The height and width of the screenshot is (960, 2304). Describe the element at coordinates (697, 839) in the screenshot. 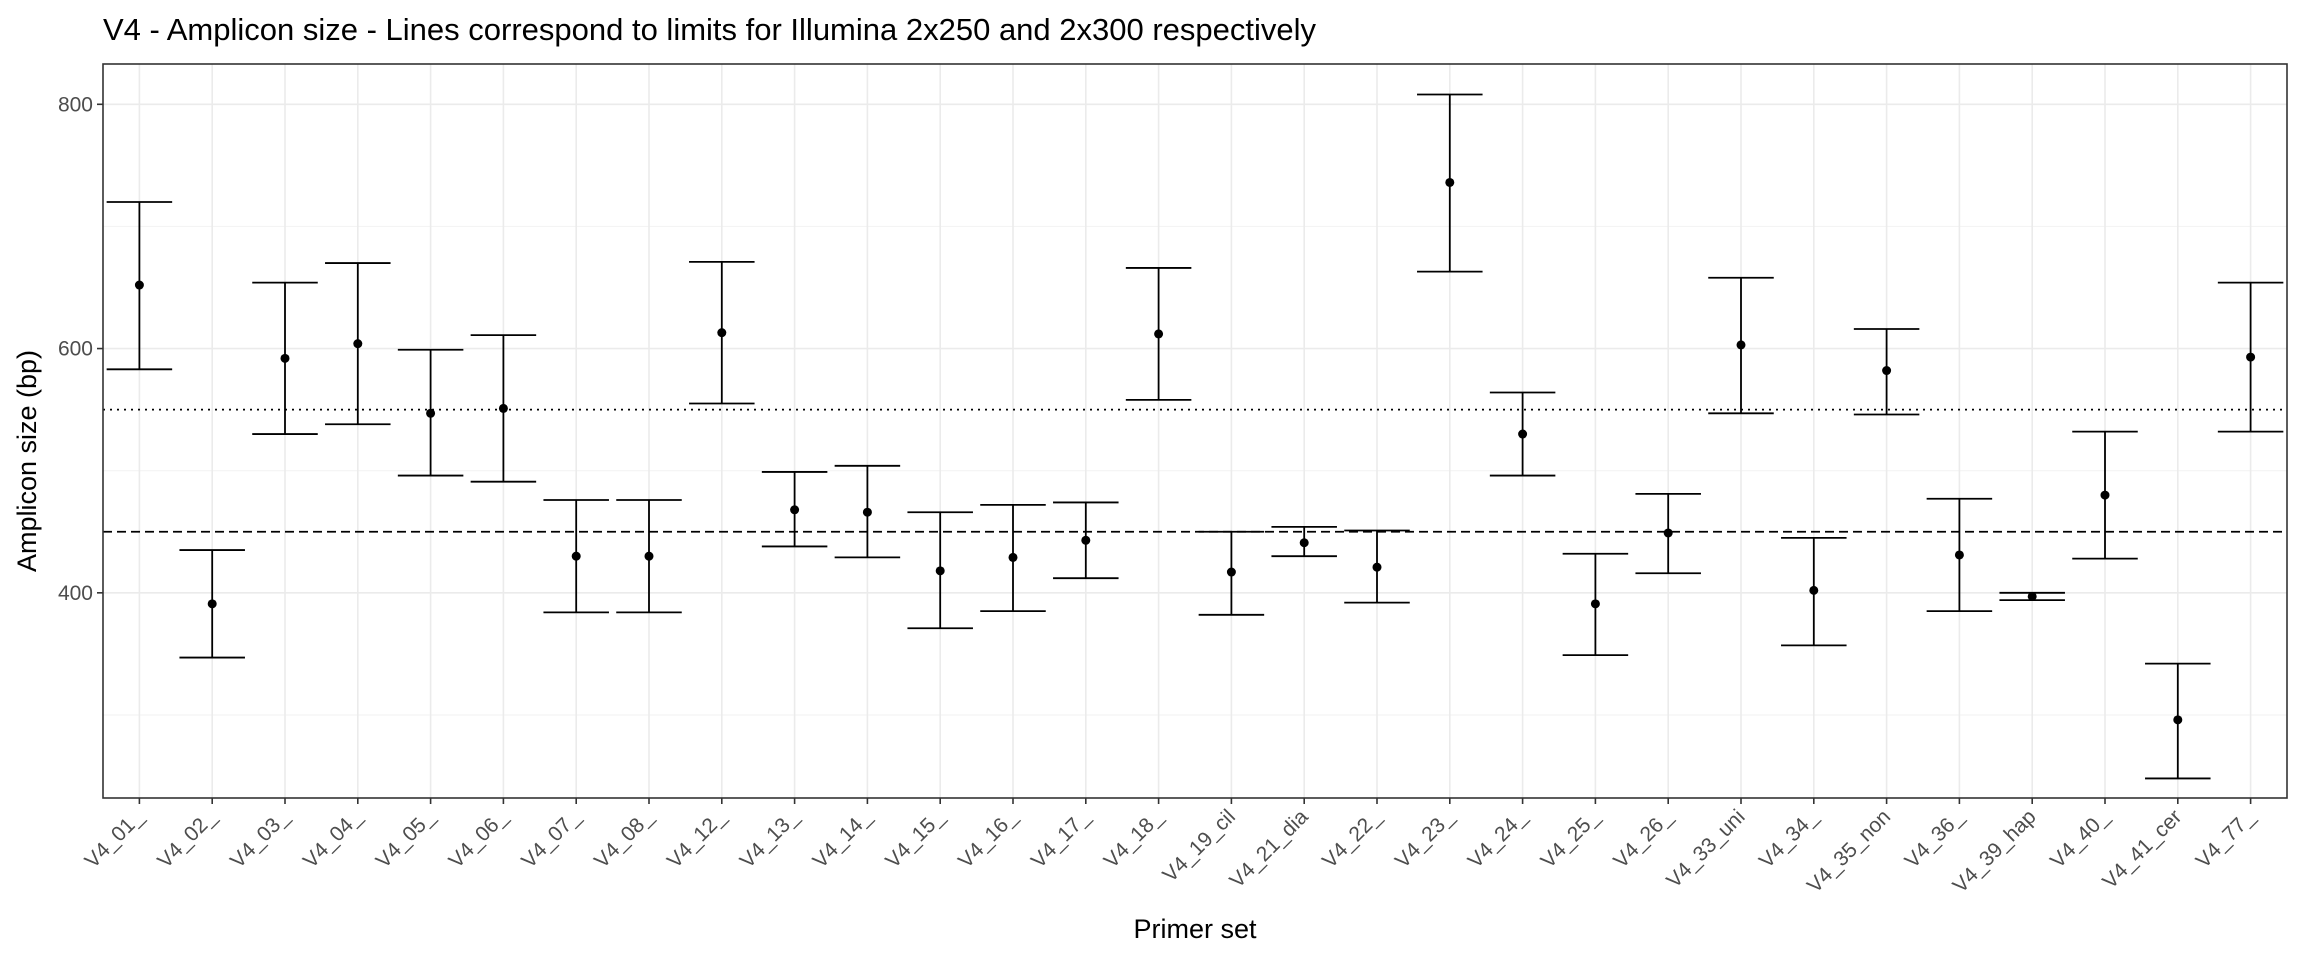

I see `x-tick-label: V4_12_` at that location.